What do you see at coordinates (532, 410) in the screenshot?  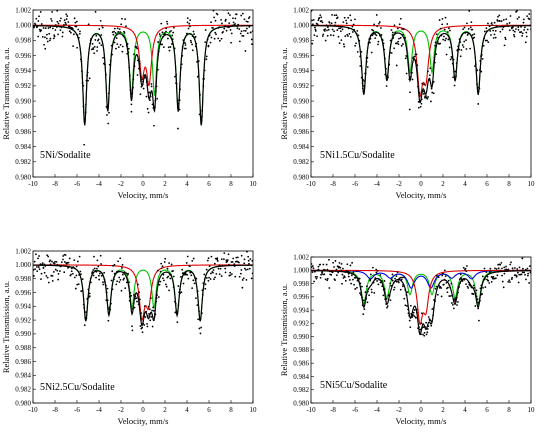 I see `x-tick-label: 10` at bounding box center [532, 410].